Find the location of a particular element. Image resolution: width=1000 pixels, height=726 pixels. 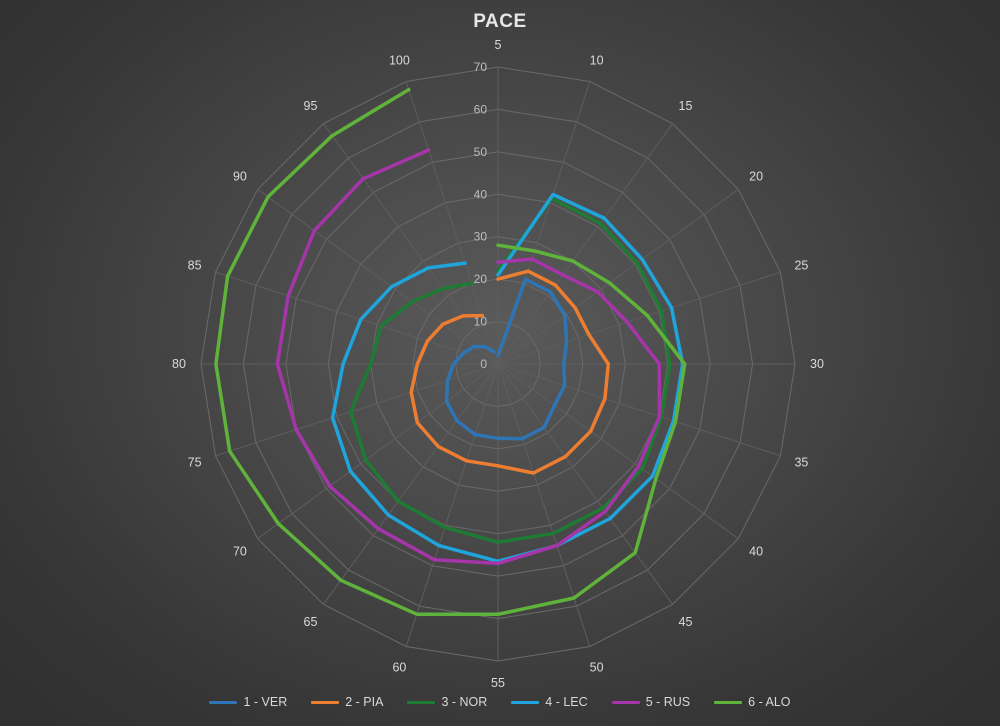

radial-tick-label: 40 is located at coordinates (481, 194).